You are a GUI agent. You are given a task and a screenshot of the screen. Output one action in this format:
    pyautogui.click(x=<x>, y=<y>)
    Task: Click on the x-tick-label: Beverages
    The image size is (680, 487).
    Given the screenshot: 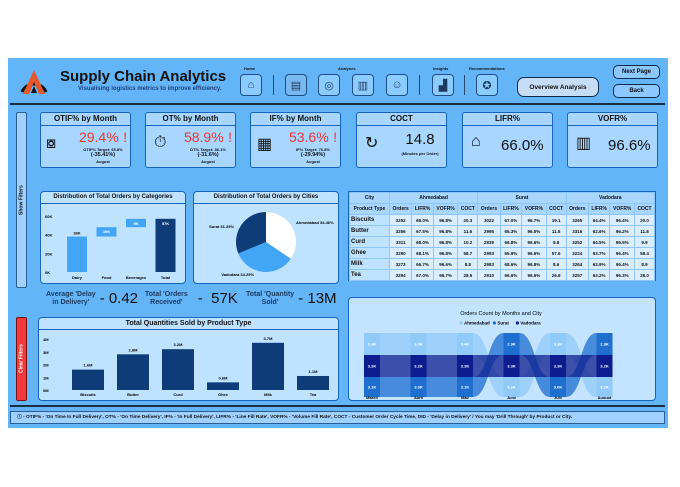 What is the action you would take?
    pyautogui.click(x=136, y=277)
    